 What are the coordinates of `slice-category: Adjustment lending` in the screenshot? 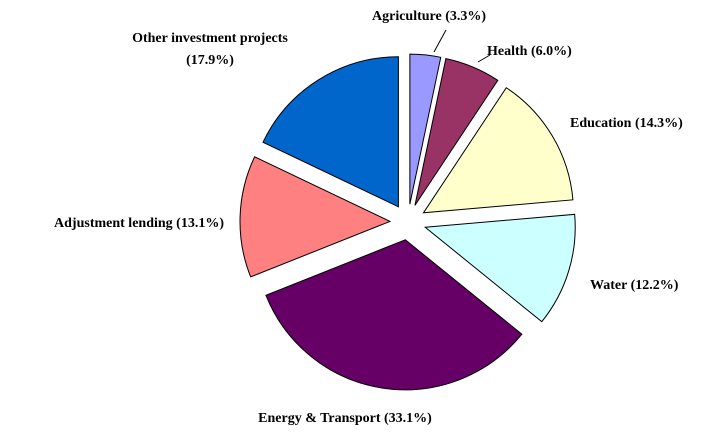 It's located at (113, 223).